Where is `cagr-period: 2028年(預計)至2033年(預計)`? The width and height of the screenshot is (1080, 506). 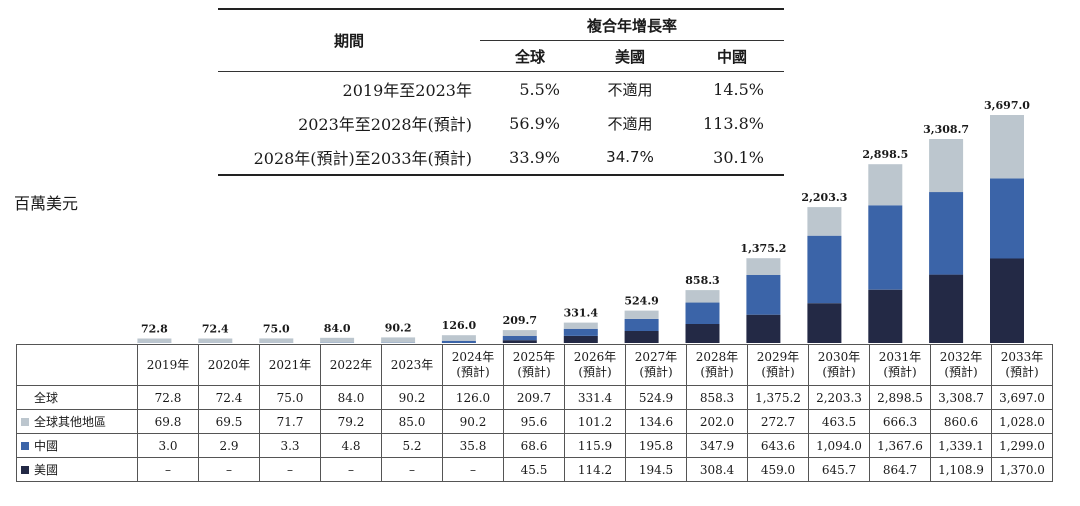
cagr-period: 2028年(預計)至2033年(預計) is located at coordinates (349, 158).